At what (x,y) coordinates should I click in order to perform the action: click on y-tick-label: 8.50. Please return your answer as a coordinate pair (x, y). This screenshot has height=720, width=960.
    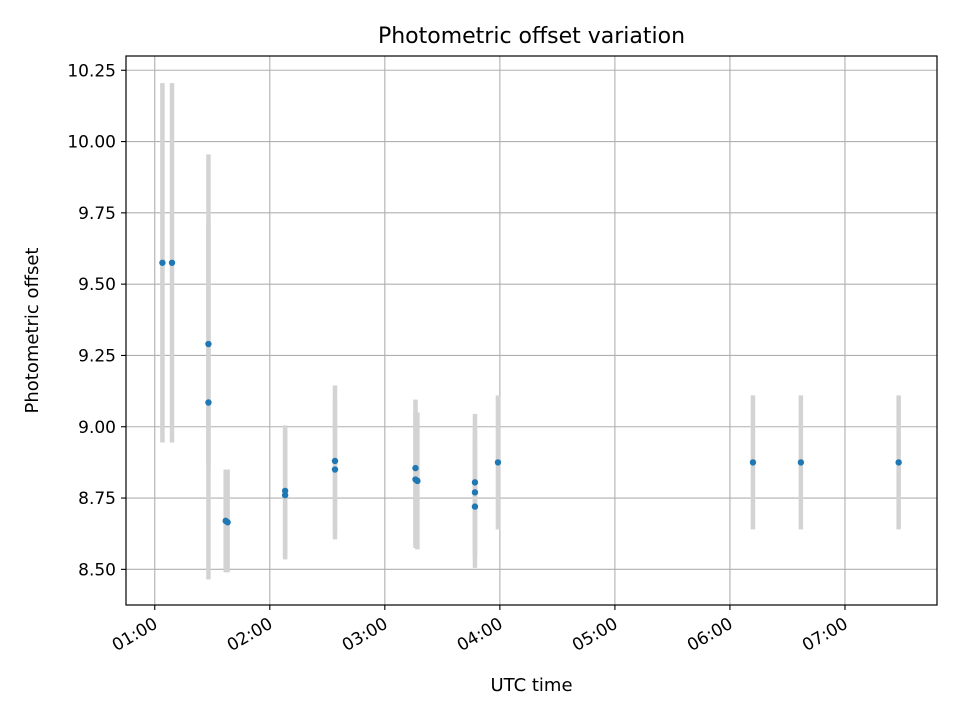
    Looking at the image, I should click on (97, 570).